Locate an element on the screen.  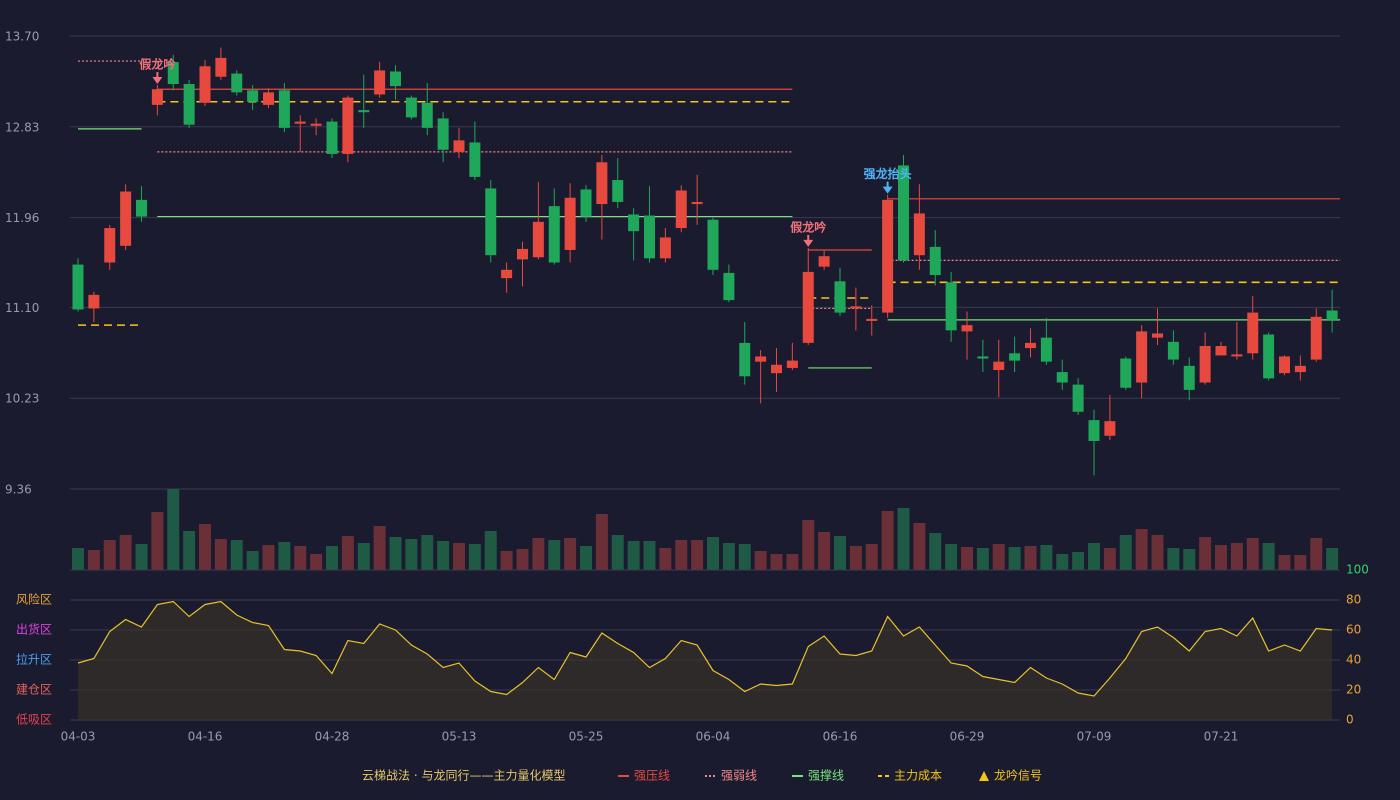
y-tick-label: 10.23 is located at coordinates (22, 399).